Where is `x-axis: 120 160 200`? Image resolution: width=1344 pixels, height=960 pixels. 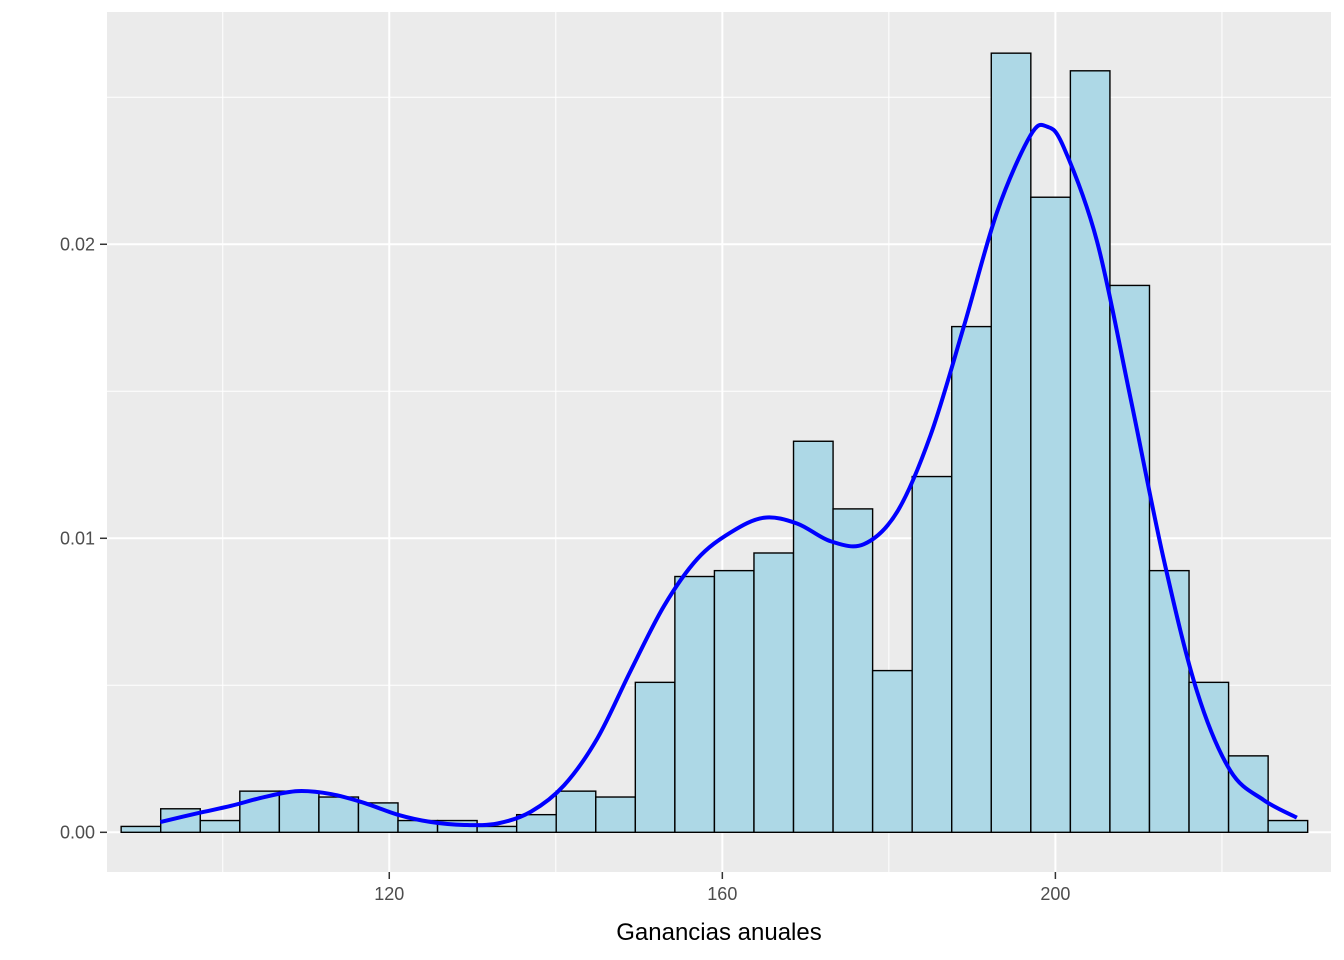 x-axis: 120 160 200 is located at coordinates (722, 888).